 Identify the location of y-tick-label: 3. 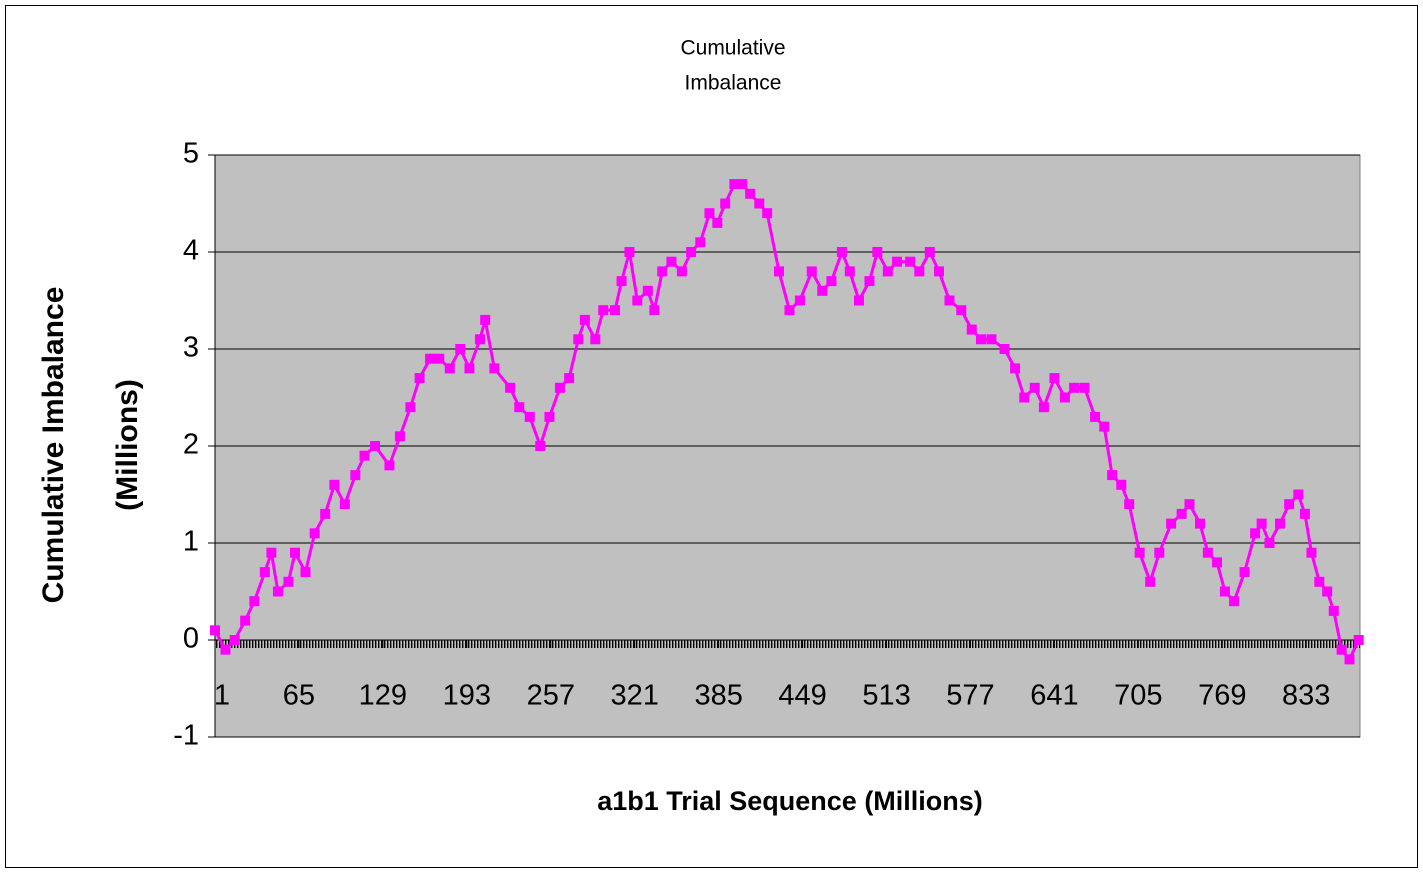
(191, 348).